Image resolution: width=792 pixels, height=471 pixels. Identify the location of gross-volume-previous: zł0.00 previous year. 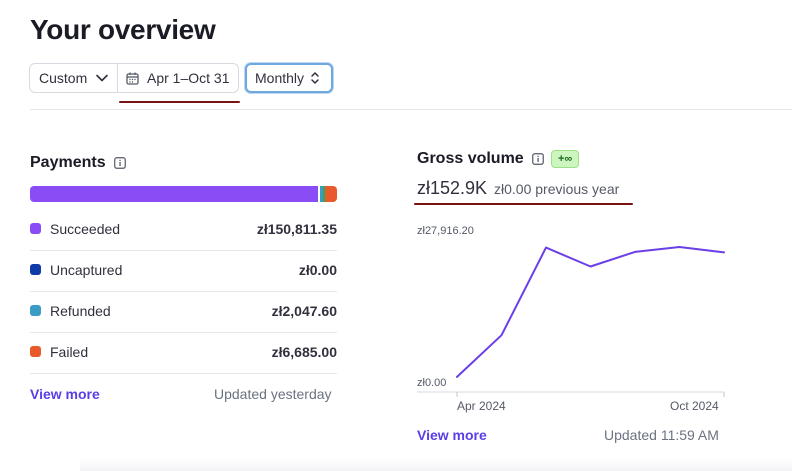
(557, 189).